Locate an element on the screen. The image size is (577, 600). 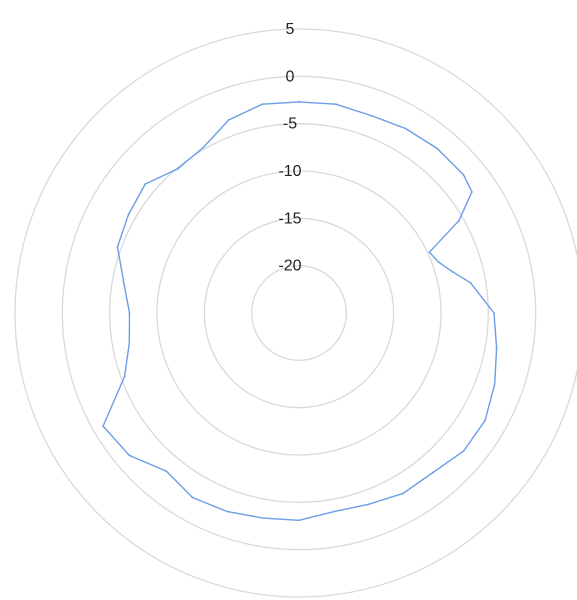
radial-tick-labels: -20 -15 -10 -5 0 5 is located at coordinates (289, 148).